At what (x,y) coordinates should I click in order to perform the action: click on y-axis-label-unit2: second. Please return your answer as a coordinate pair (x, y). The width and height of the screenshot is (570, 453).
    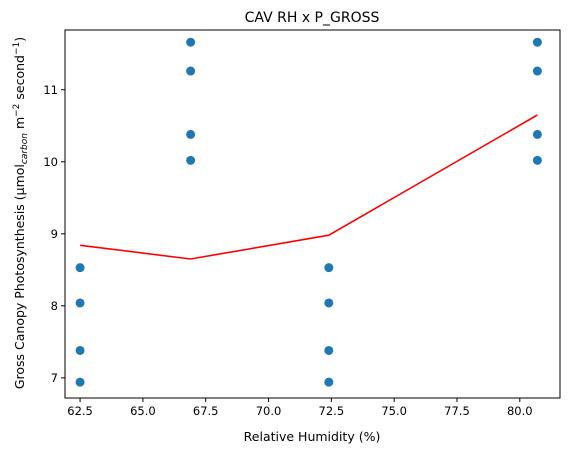
    Looking at the image, I should click on (19, 79).